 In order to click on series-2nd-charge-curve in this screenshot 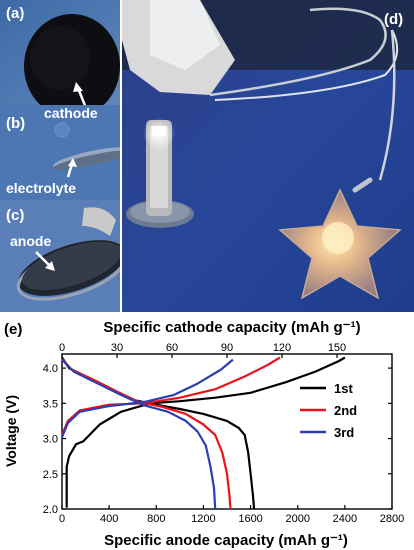, I will do `click(170, 396)`.